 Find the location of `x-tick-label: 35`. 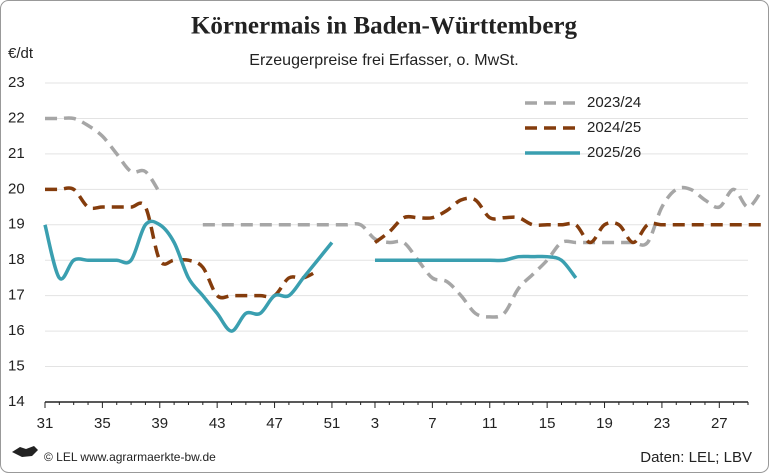

x-tick-label: 35 is located at coordinates (102, 423).